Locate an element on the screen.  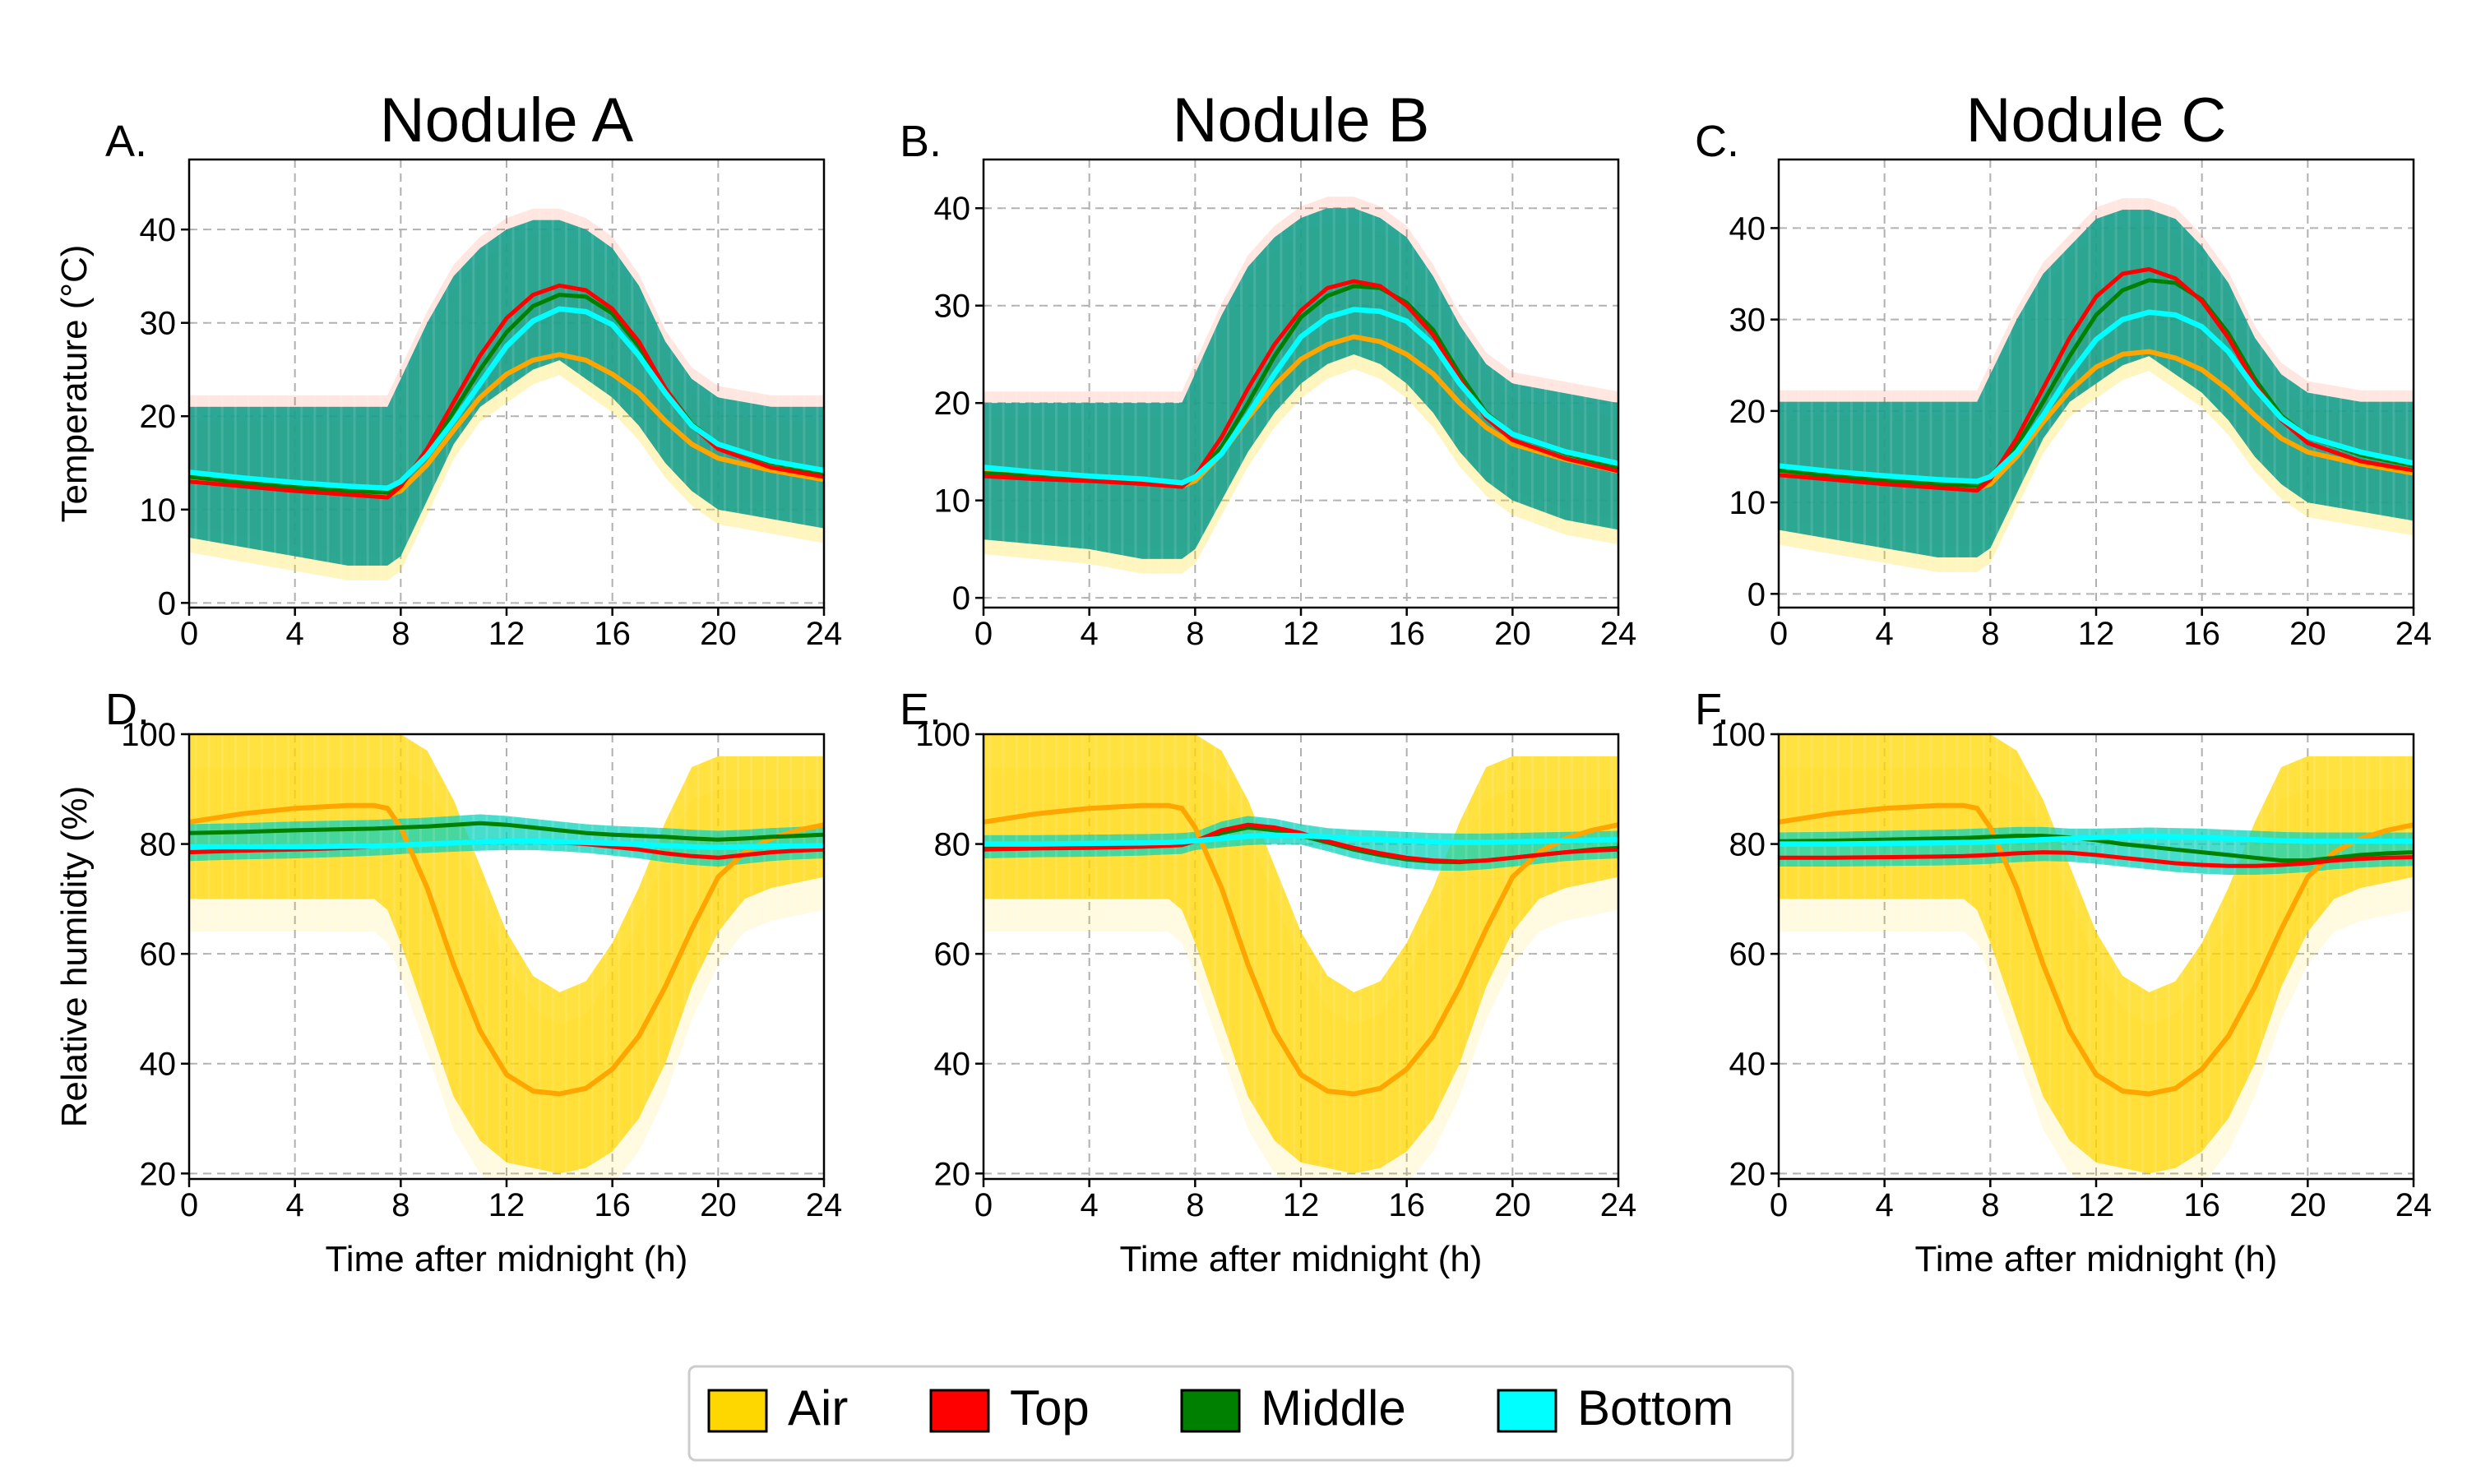
sensor-scatter-band-cyan is located at coordinates (1301, 844).